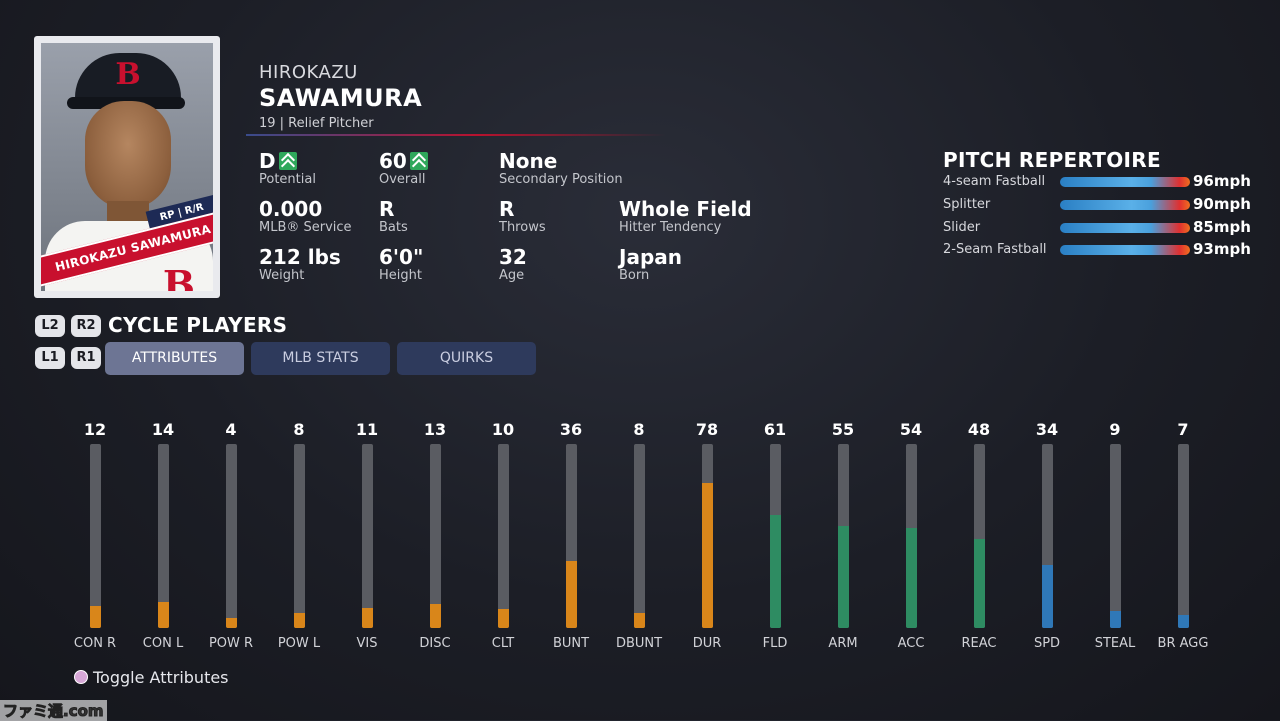  Describe the element at coordinates (151, 677) in the screenshot. I see `toggle-attributes-hint: Toggle Attributes` at that location.